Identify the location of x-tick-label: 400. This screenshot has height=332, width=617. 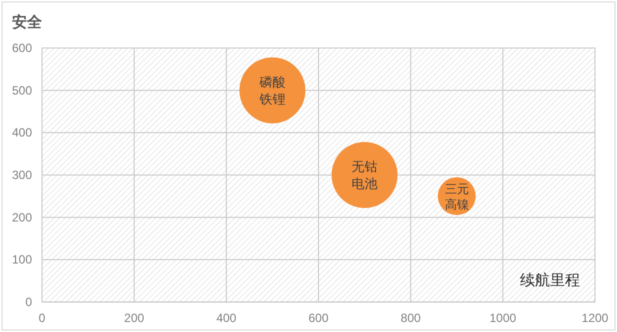
(226, 318).